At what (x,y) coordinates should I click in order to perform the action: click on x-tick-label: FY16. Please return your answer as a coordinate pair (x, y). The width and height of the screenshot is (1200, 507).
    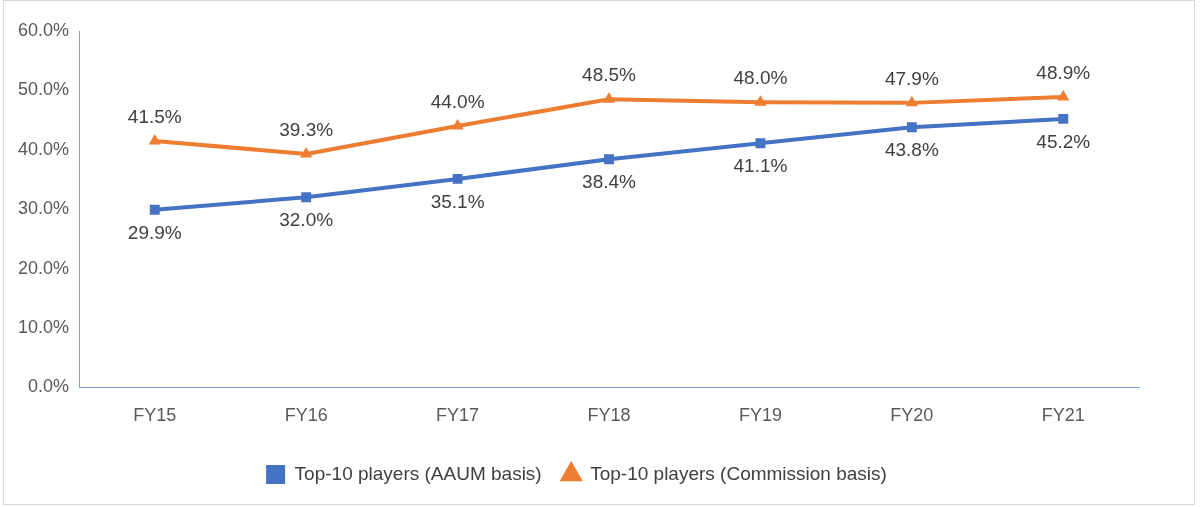
    Looking at the image, I should click on (306, 415).